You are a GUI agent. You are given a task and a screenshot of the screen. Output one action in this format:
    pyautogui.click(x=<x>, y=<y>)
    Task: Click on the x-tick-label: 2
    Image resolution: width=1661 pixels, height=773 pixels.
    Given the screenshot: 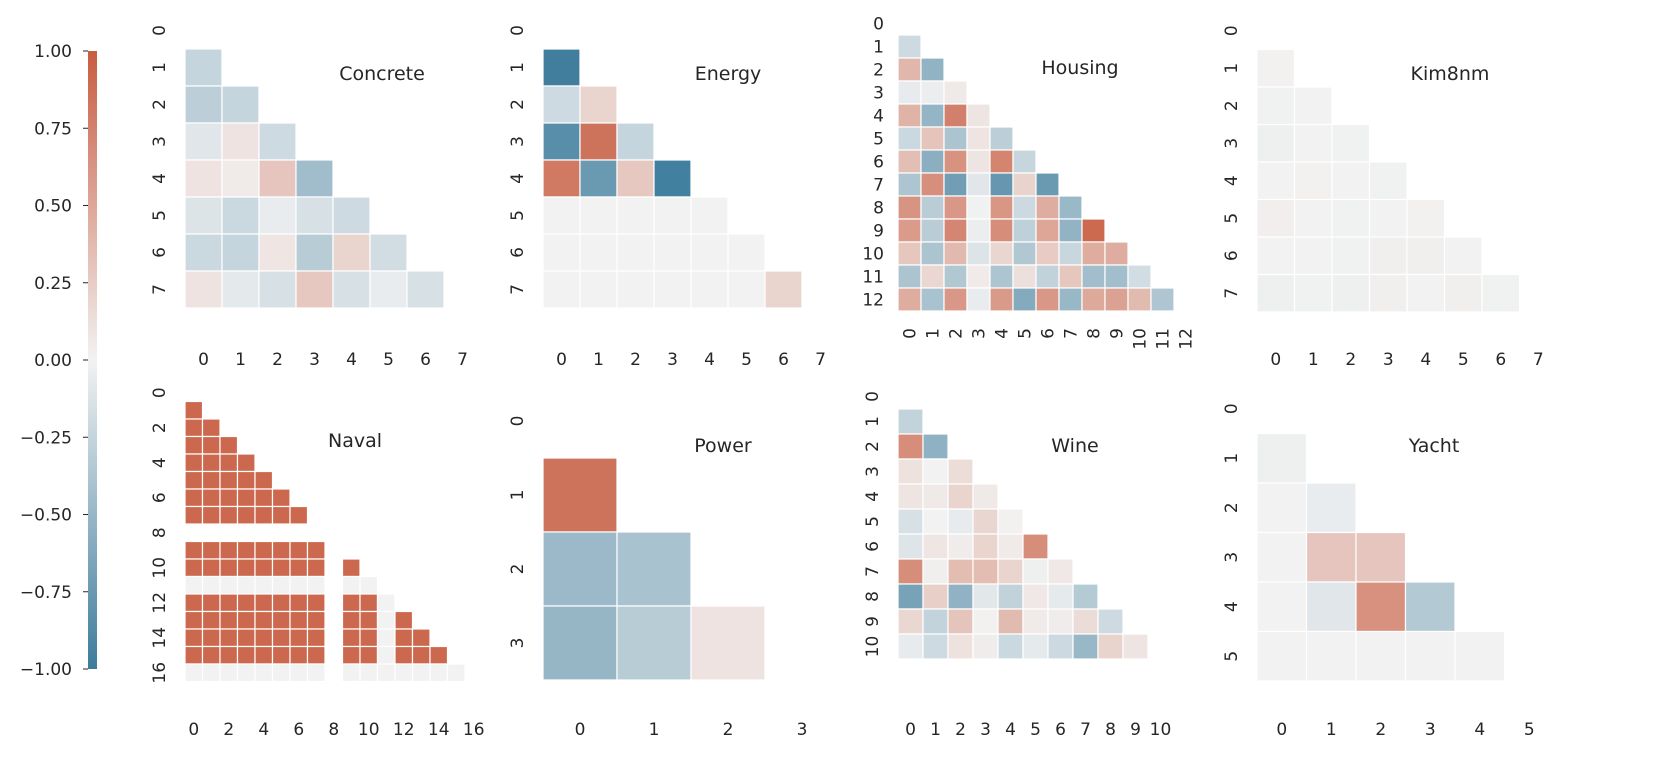 What is the action you would take?
    pyautogui.click(x=728, y=730)
    